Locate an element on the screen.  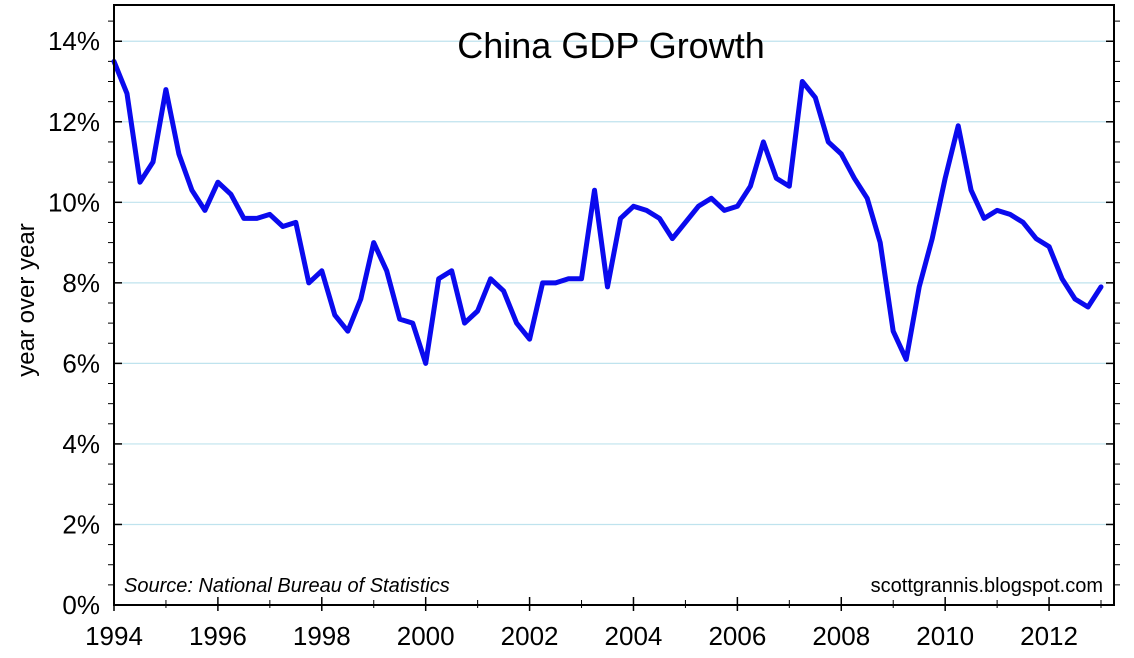
y-tick-label: 12% is located at coordinates (74, 122).